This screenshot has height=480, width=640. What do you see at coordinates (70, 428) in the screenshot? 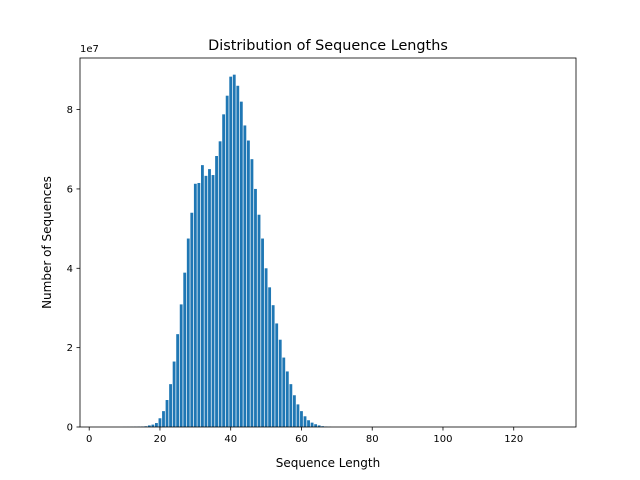
I see `y-tick-label: 0` at bounding box center [70, 428].